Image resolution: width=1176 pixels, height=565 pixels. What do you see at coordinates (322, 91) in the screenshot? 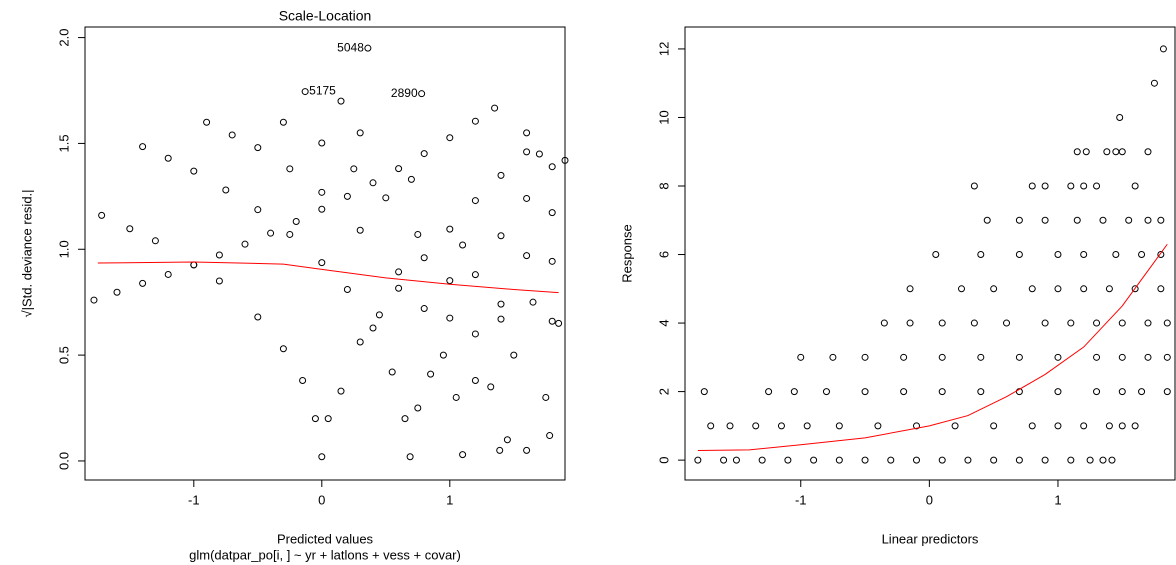
I see `point-annotation: 5175` at bounding box center [322, 91].